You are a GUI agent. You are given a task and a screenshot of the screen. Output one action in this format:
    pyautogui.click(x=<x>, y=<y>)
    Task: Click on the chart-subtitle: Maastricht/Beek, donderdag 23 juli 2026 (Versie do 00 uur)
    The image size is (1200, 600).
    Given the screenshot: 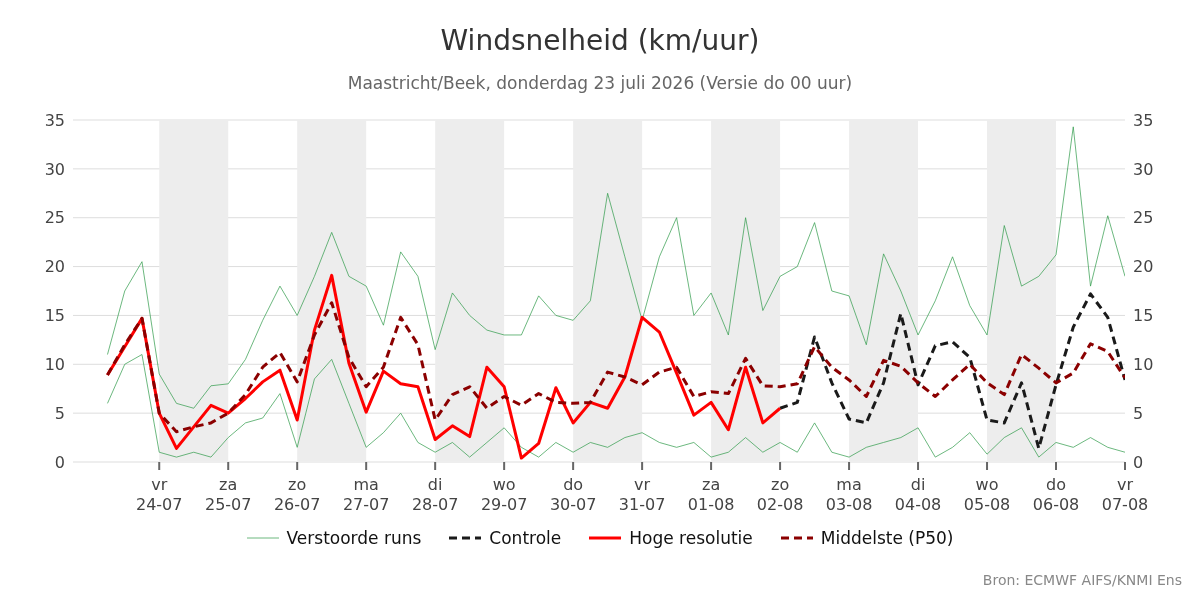 What is the action you would take?
    pyautogui.click(x=600, y=83)
    